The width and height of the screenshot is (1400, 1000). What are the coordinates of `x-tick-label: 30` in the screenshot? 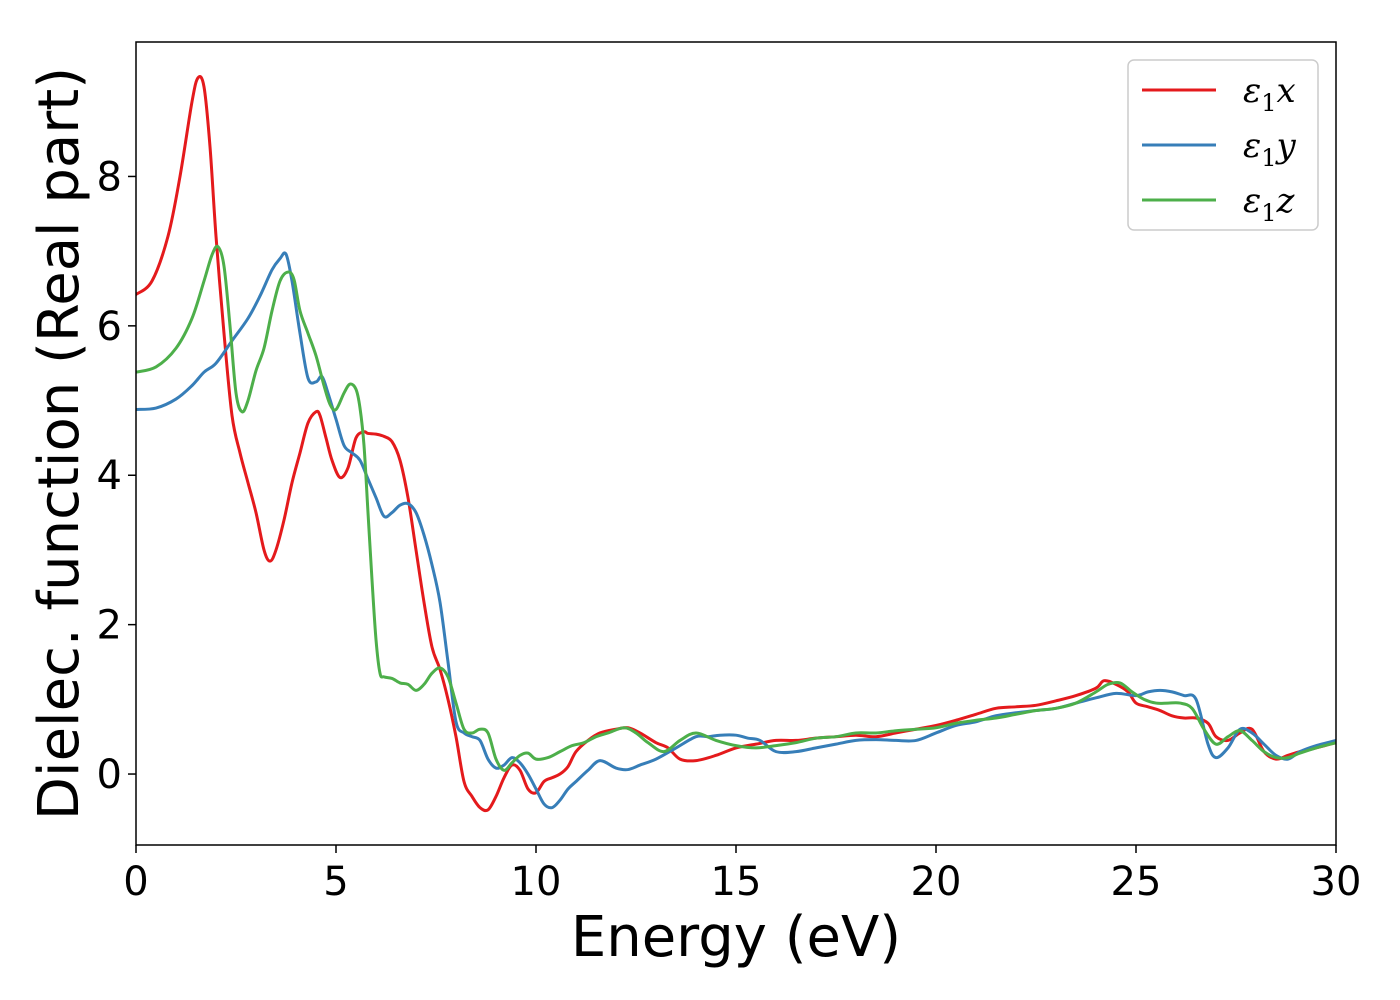 It's located at (1336, 882).